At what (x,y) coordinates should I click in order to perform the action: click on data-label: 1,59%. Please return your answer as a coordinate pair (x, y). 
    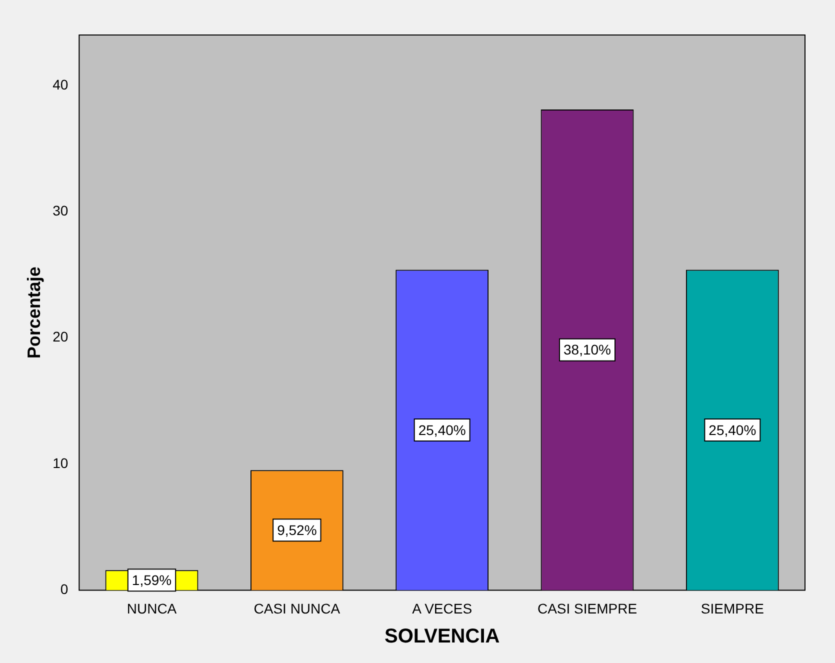
    Looking at the image, I should click on (152, 580).